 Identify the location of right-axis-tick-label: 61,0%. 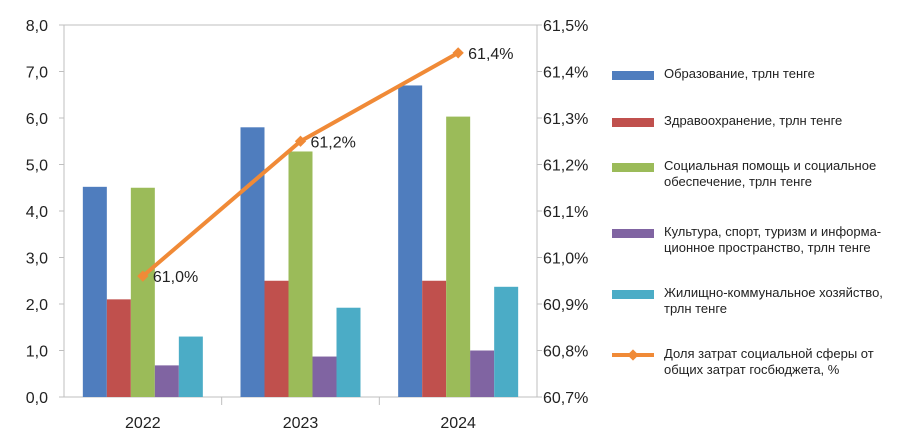
(565, 259).